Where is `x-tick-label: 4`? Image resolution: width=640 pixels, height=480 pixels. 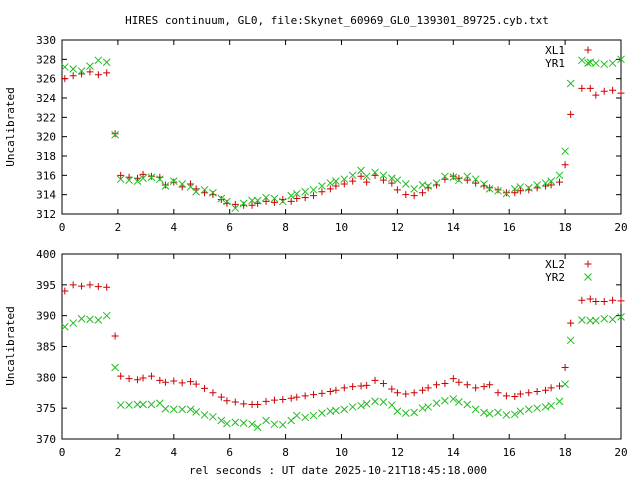
x-tick-label: 4 is located at coordinates (173, 227).